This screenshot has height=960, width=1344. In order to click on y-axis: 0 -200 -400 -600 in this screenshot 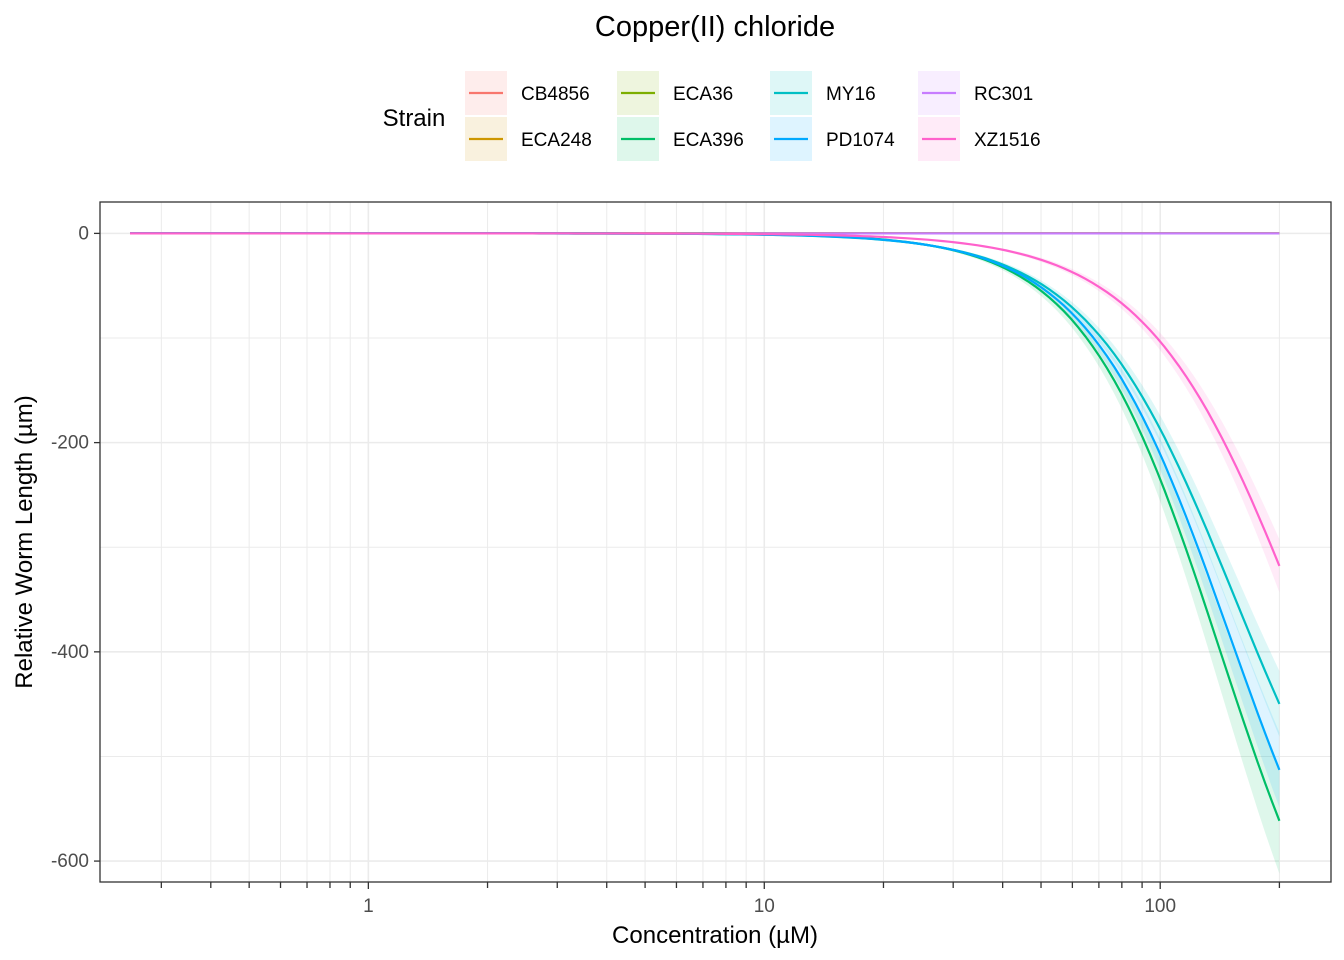, I will do `click(75, 547)`.